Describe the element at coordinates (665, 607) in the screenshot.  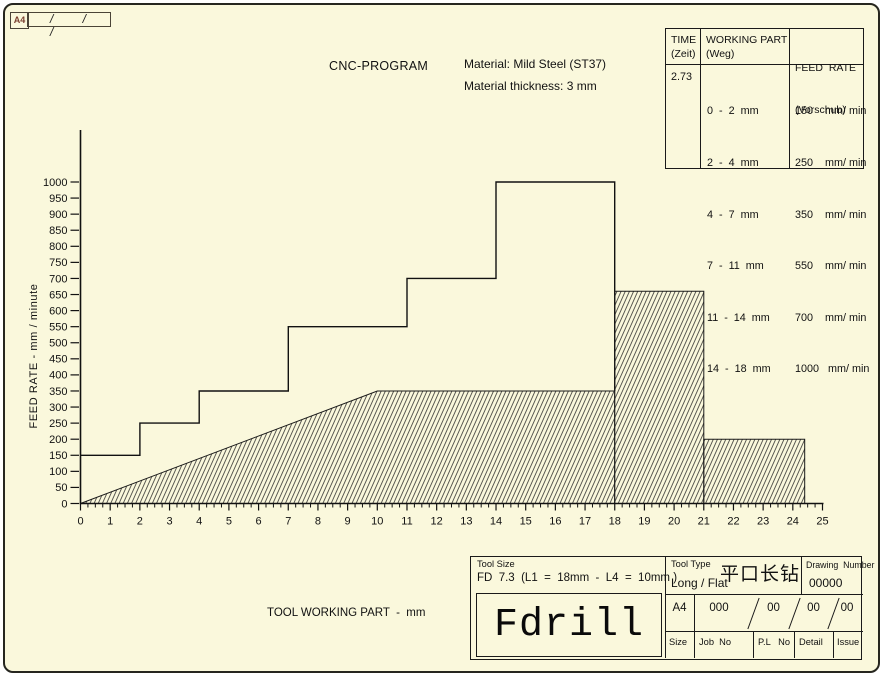
I see `title-block-divider` at that location.